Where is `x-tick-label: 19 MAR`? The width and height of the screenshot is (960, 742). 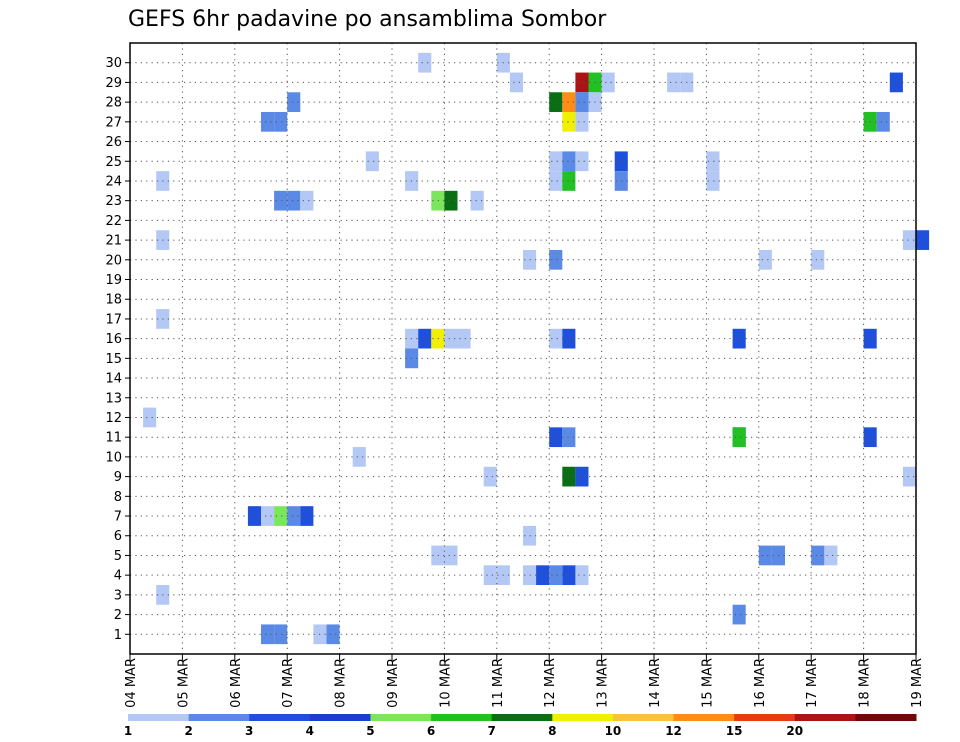
x-tick-label: 19 MAR is located at coordinates (917, 683).